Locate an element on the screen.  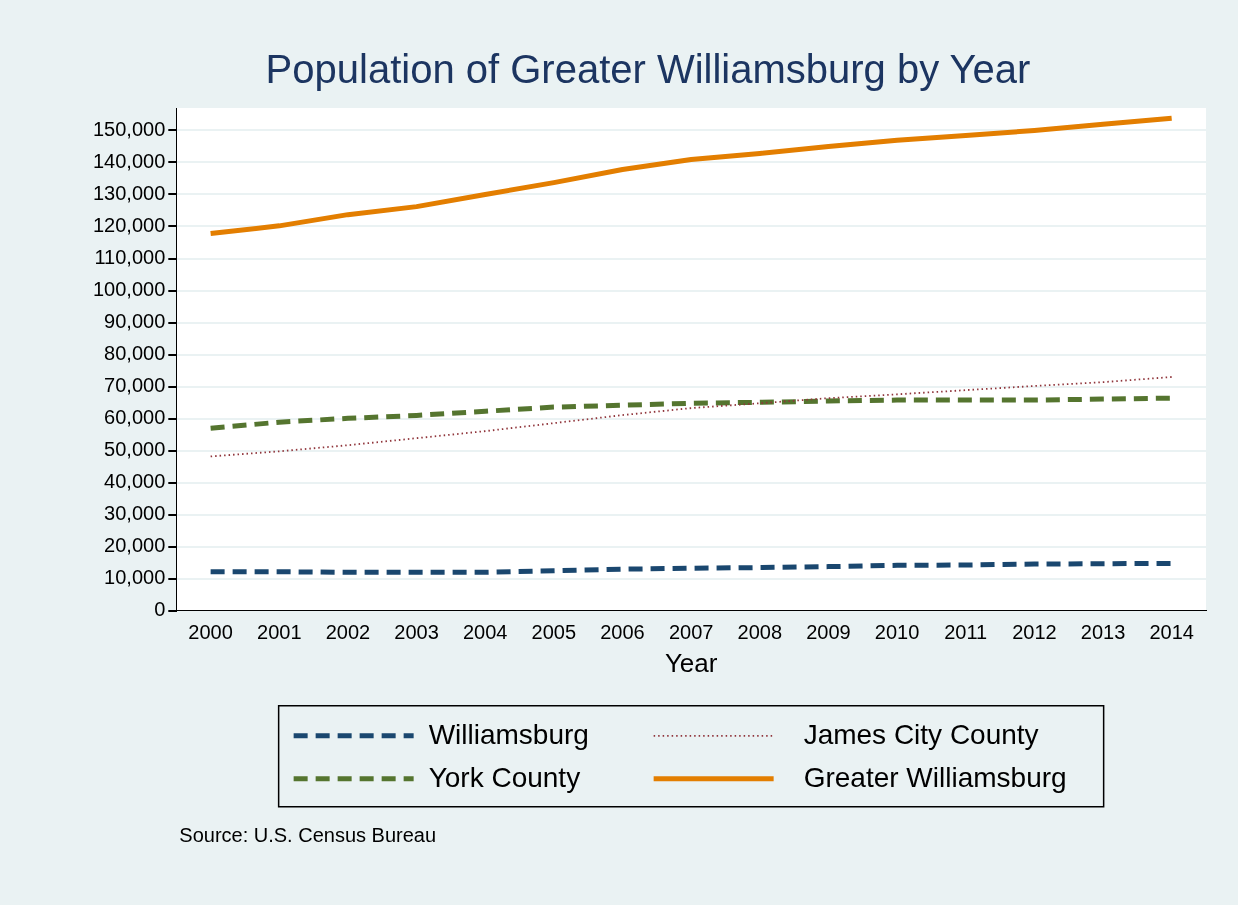
x-axis-title: Year is located at coordinates (691, 662).